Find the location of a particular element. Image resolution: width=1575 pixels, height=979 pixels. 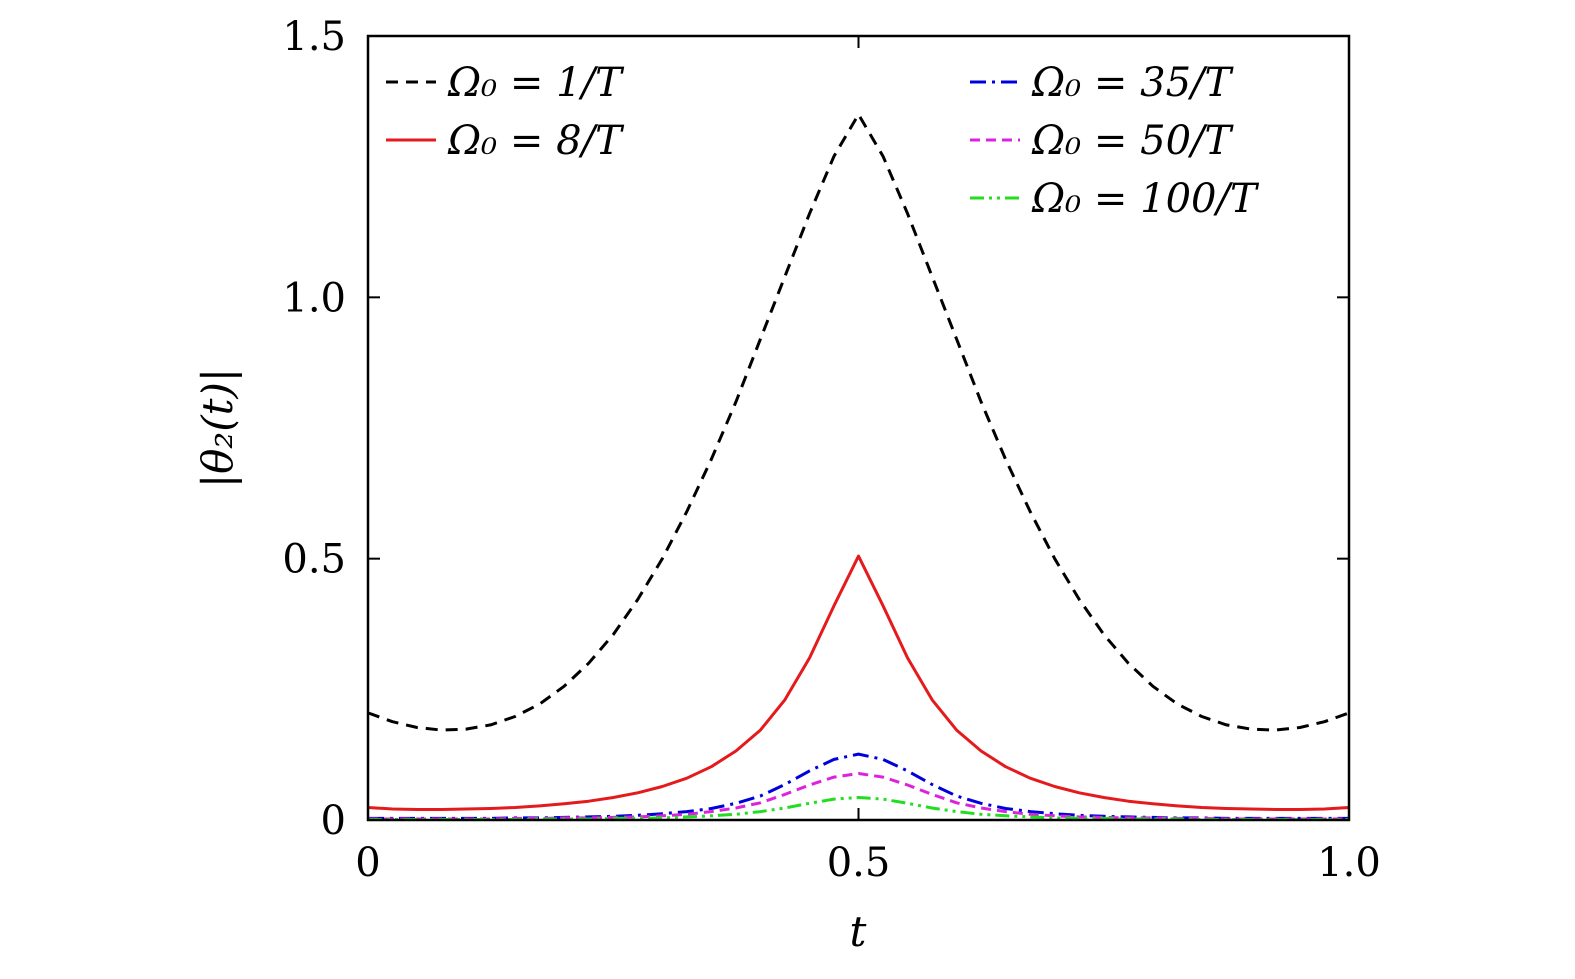

y-tick-label: 0 is located at coordinates (333, 821).